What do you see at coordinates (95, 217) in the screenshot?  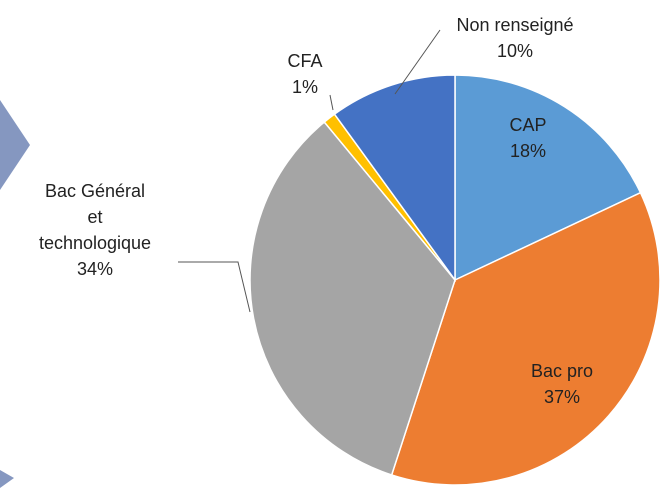 I see `category-name: Bac Général et technologique` at bounding box center [95, 217].